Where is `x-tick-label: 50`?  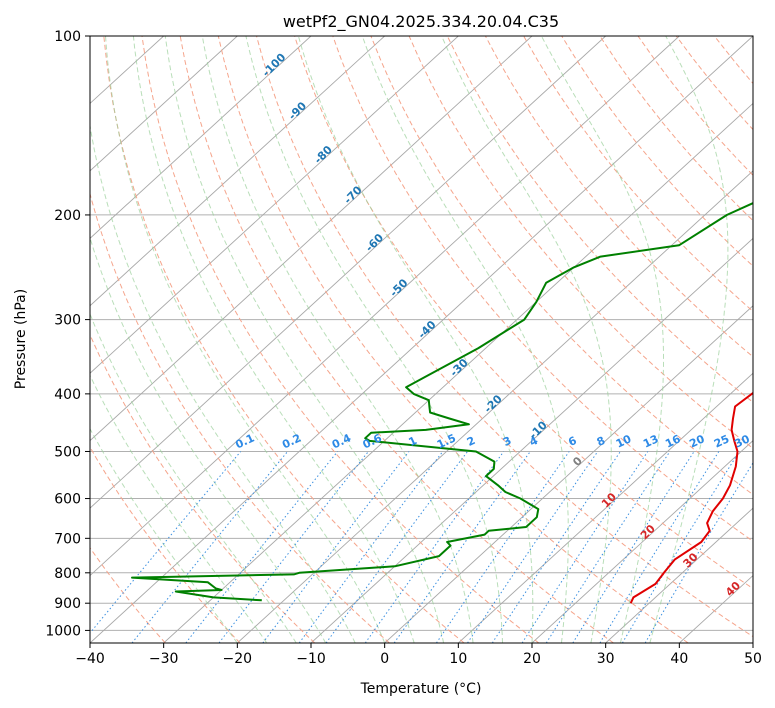 x-tick-label: 50 is located at coordinates (753, 659).